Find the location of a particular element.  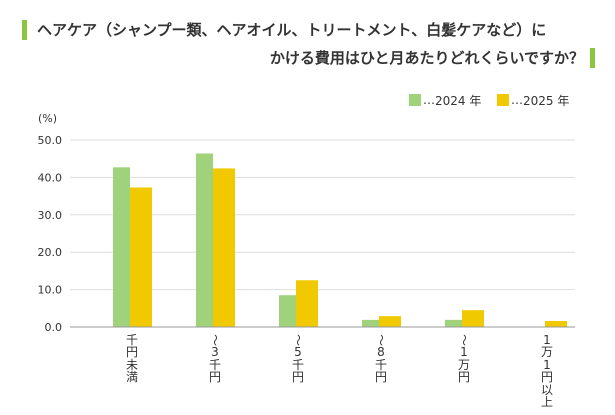

y-tick-label: 0.0 is located at coordinates (54, 327).